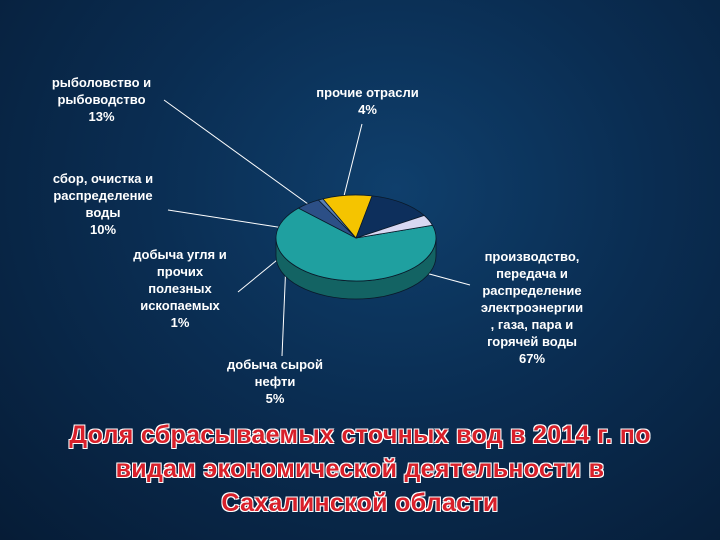  Describe the element at coordinates (236, 152) in the screenshot. I see `leader-line-рыболовство-и` at that location.